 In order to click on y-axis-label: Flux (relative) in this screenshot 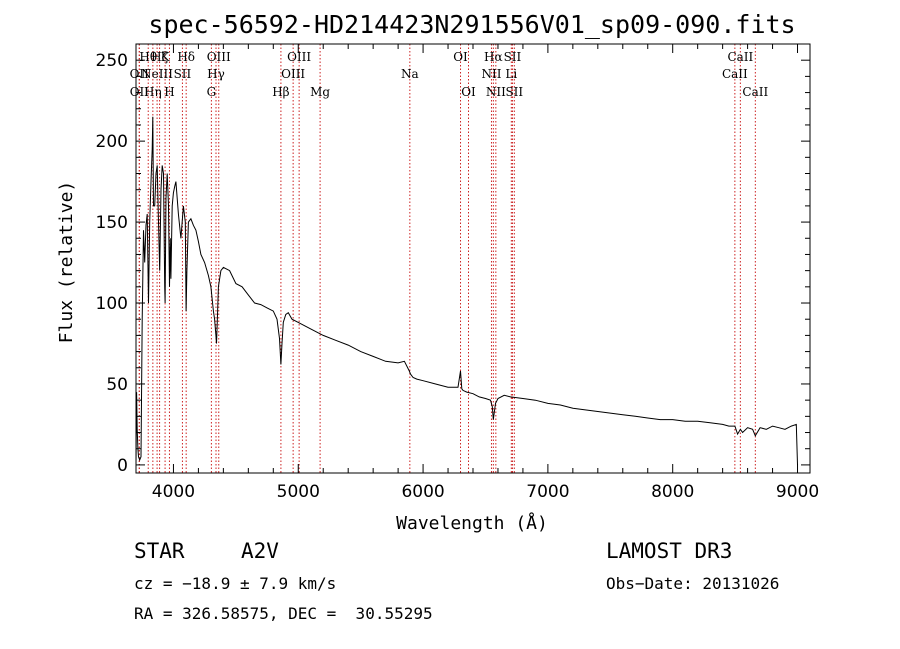, I will do `click(66, 262)`.